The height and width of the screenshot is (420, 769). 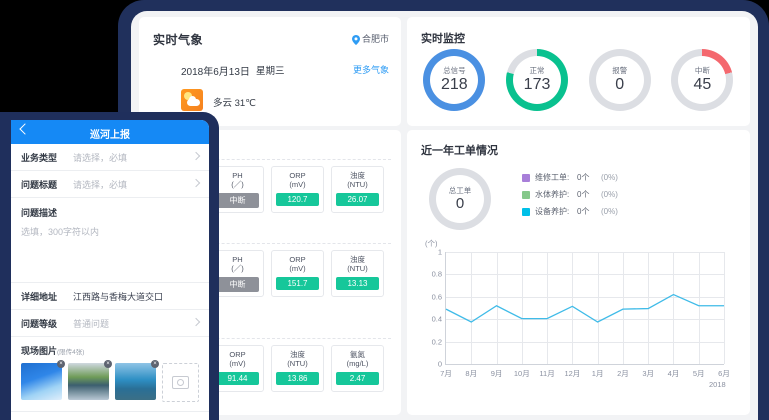 What do you see at coordinates (648, 373) in the screenshot?
I see `chart-x-tick: 3月` at bounding box center [648, 373].